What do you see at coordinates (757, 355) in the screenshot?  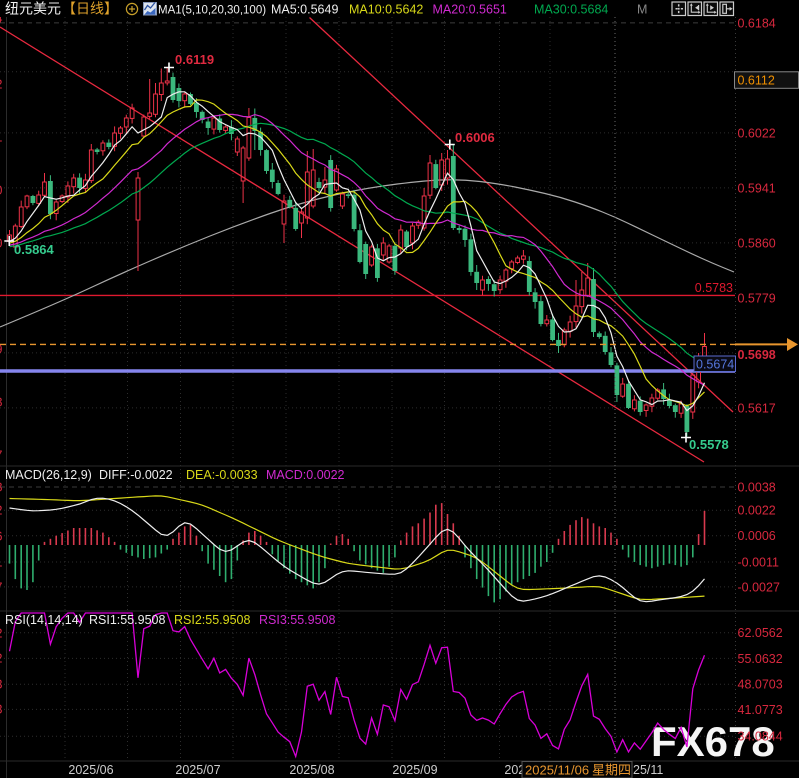 I see `svg-text: 0.5698` at bounding box center [757, 355].